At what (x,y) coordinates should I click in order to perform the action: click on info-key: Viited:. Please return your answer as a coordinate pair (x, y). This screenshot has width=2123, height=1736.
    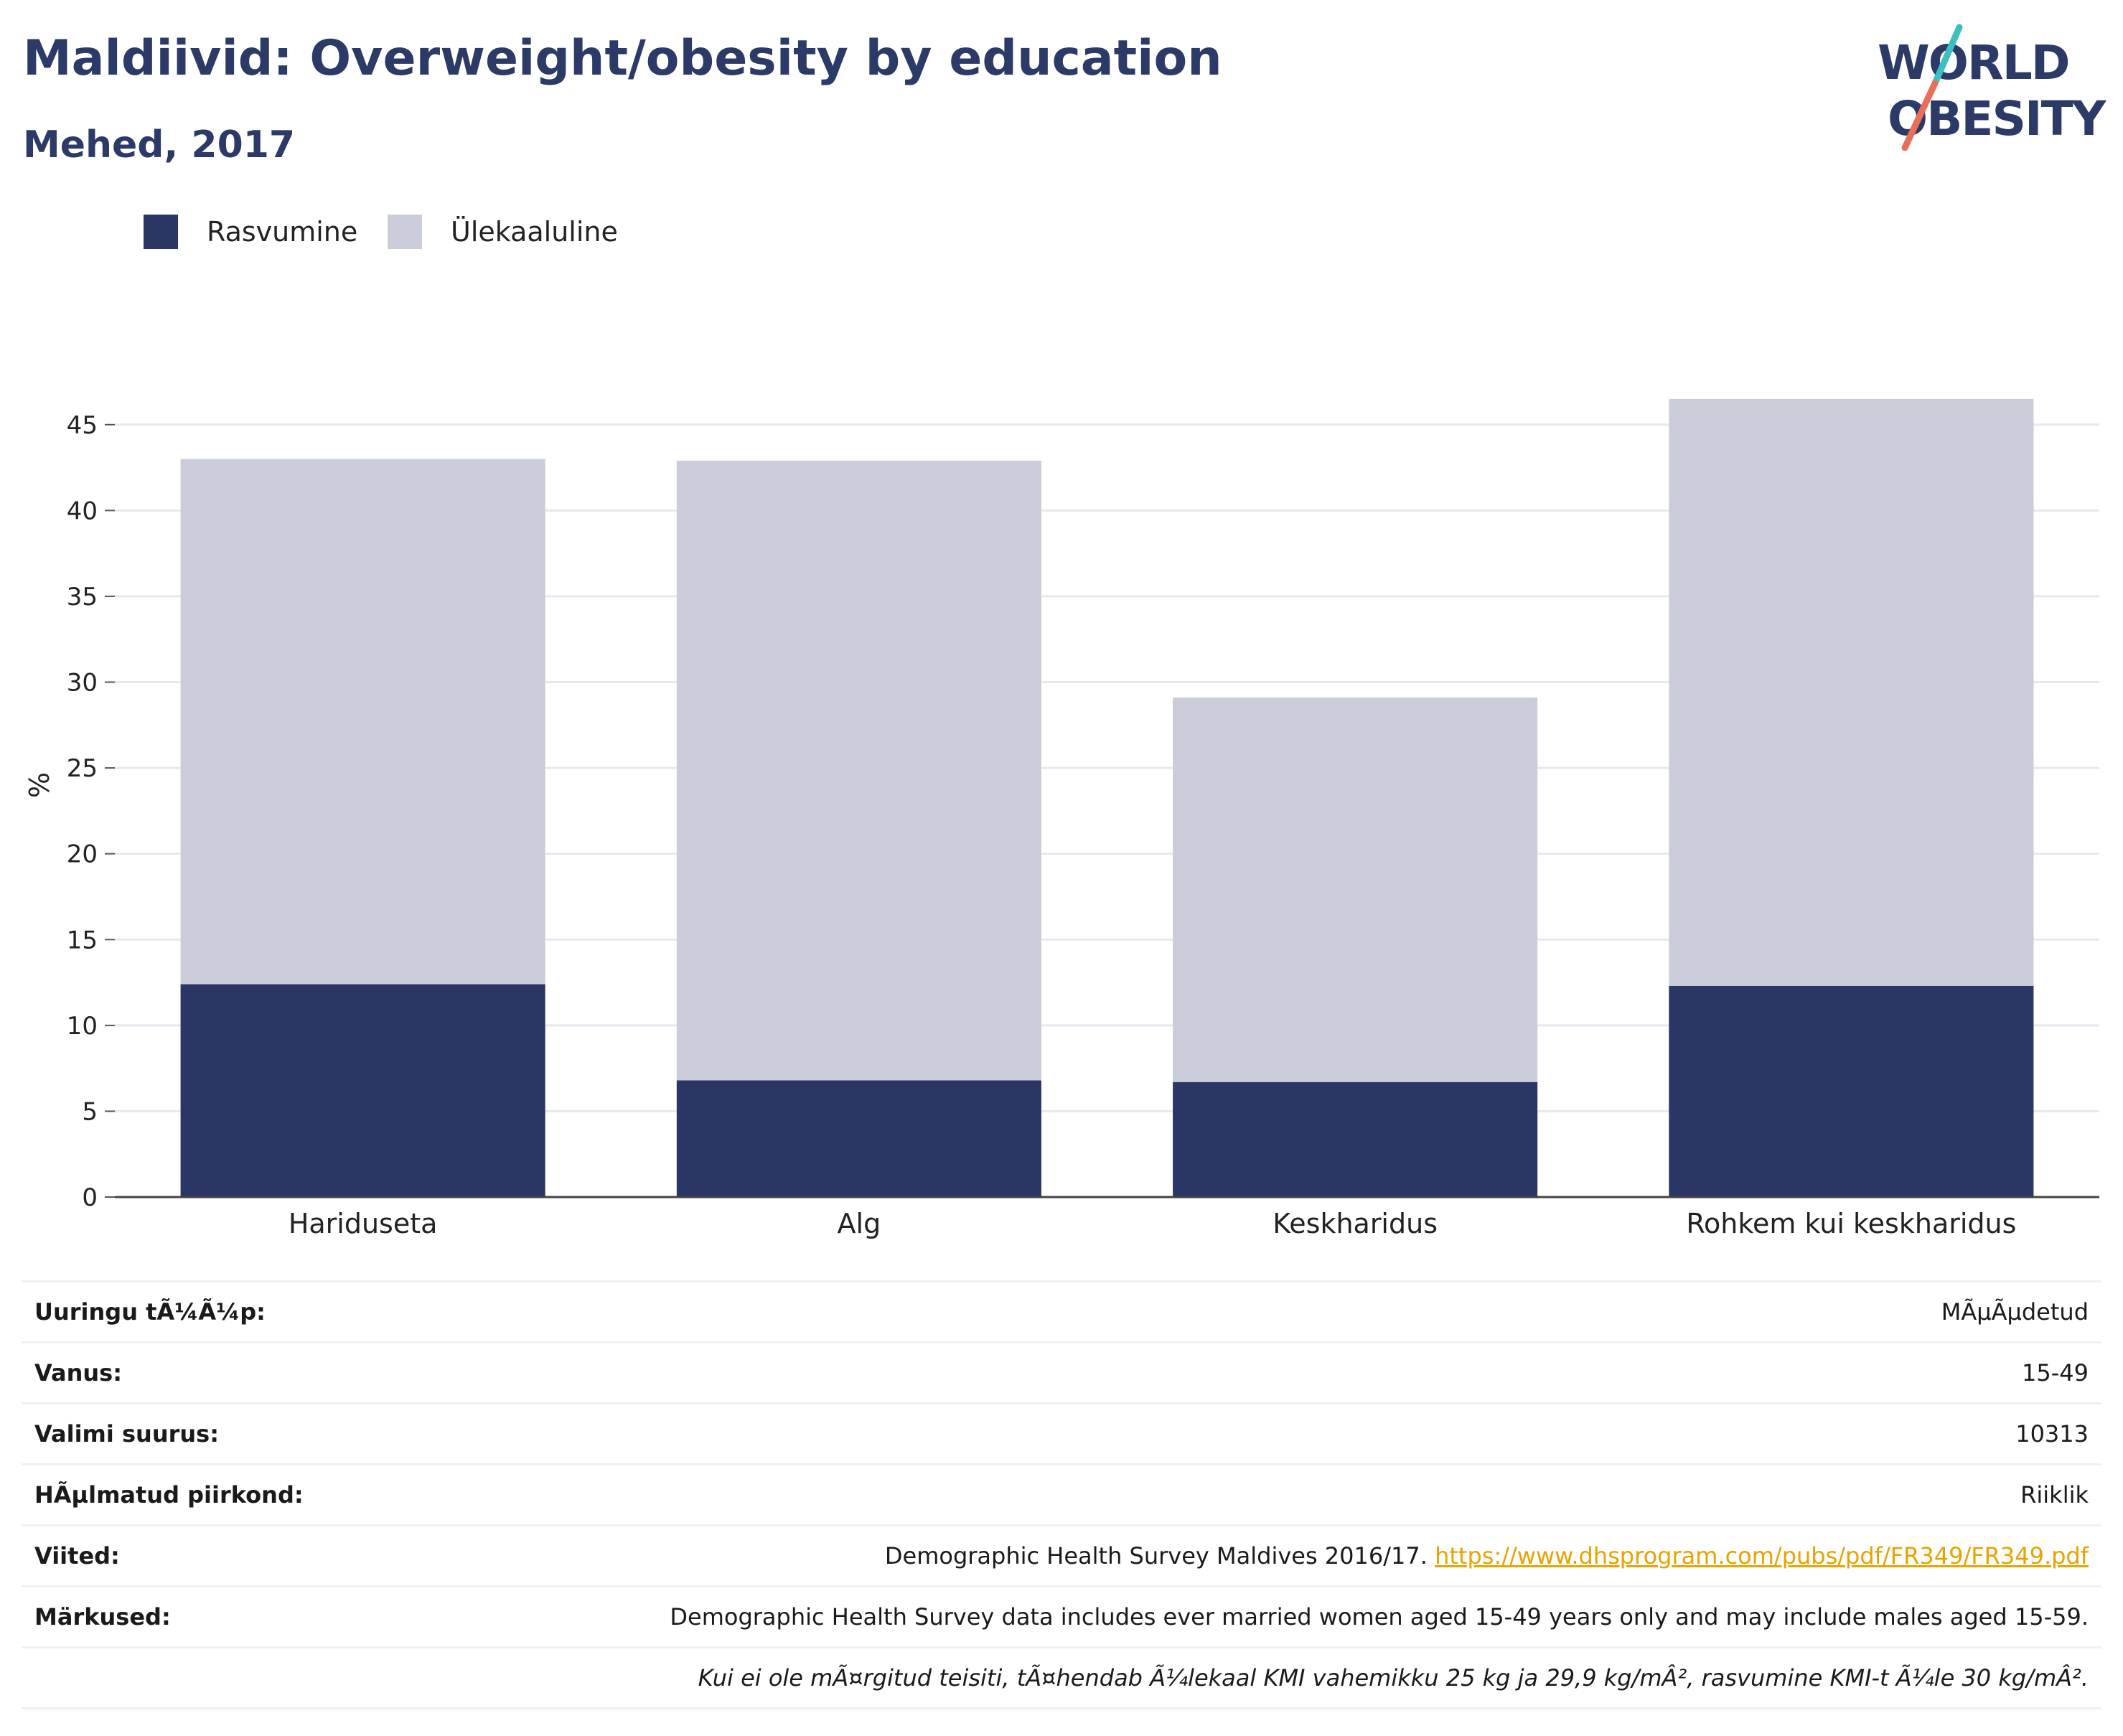
    Looking at the image, I should click on (77, 1556).